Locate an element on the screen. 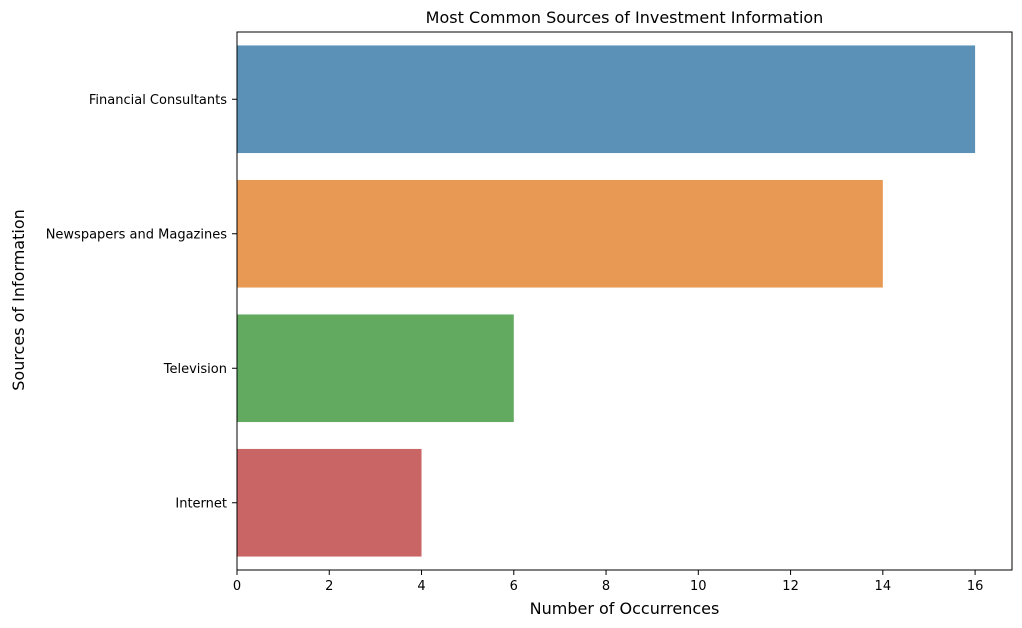 This screenshot has width=1022, height=628. y-tick-label-2: Television is located at coordinates (195, 369).